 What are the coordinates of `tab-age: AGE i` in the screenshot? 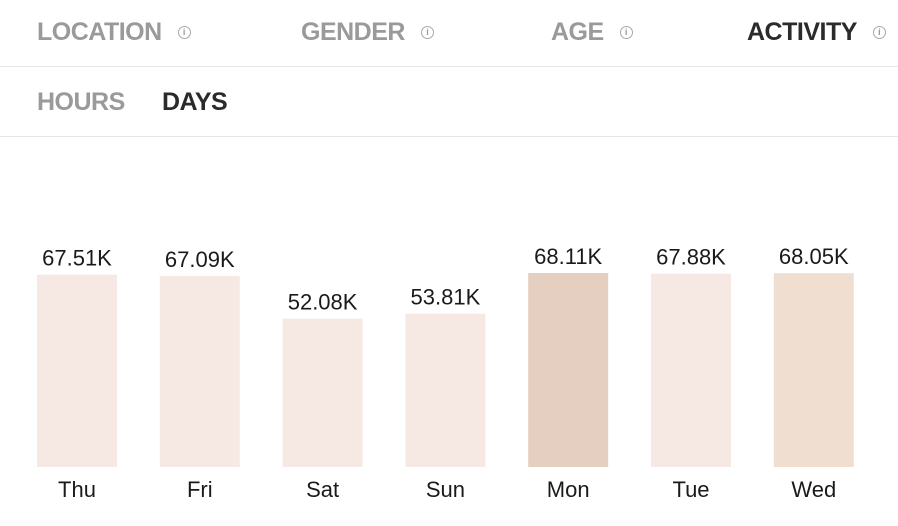 It's located at (592, 32).